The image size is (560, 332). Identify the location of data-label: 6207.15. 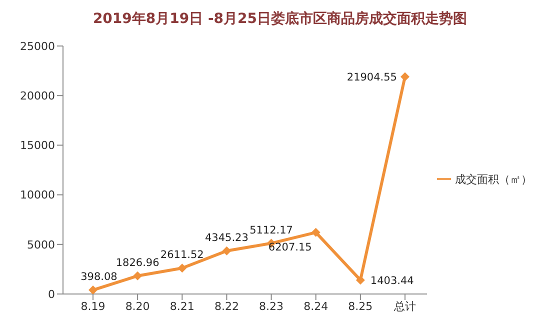
(290, 247).